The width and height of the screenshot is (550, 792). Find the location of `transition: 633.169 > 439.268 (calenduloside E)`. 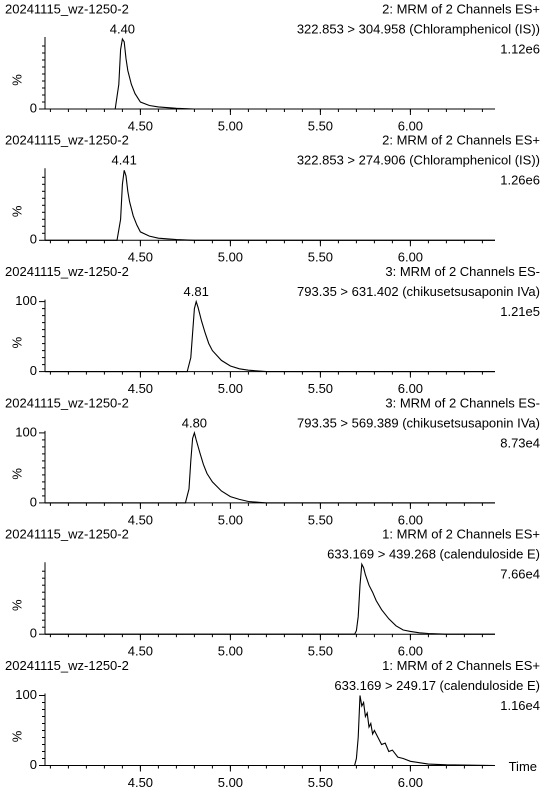

transition: 633.169 > 439.268 (calenduloside E) is located at coordinates (433, 554).